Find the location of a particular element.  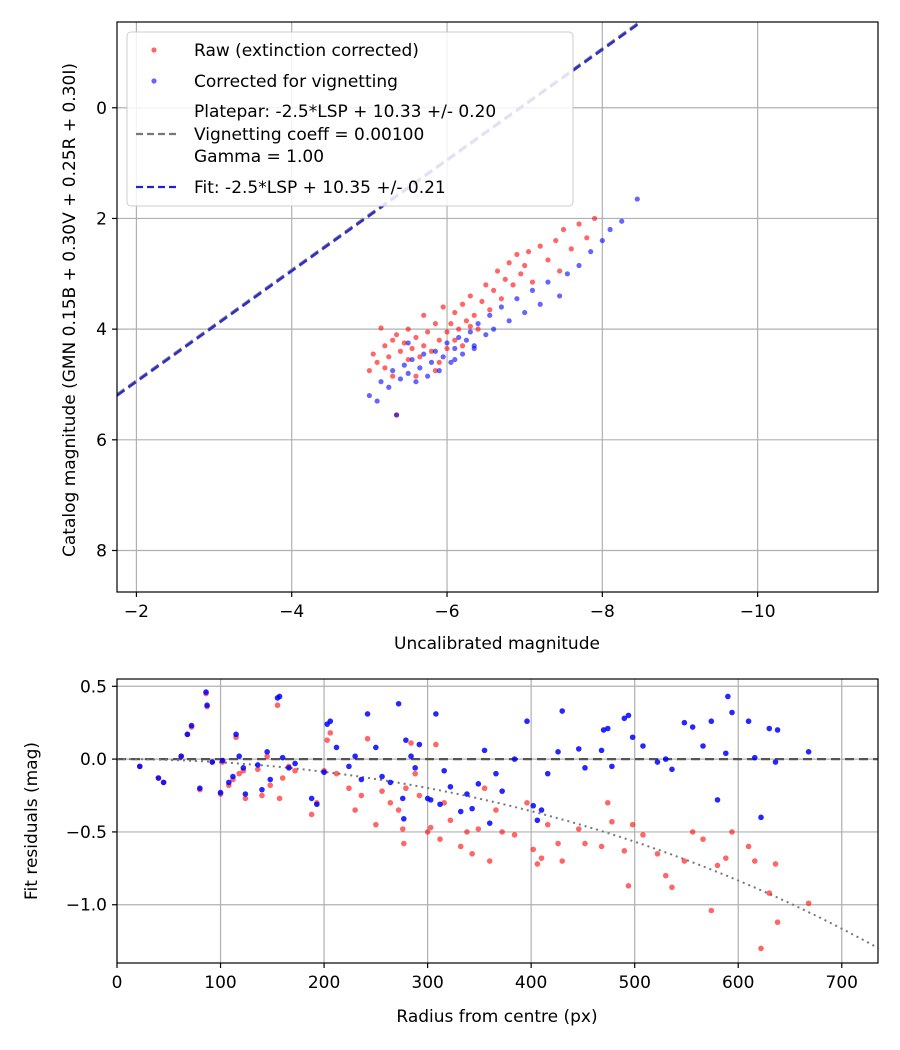

x-tick-label: −4 is located at coordinates (291, 612).